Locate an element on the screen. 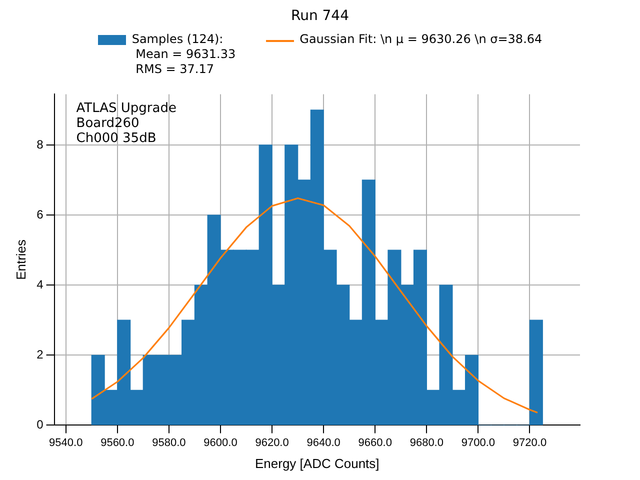 Image resolution: width=640 pixels, height=480 pixels. x-tick-label: 9720.0 is located at coordinates (529, 442).